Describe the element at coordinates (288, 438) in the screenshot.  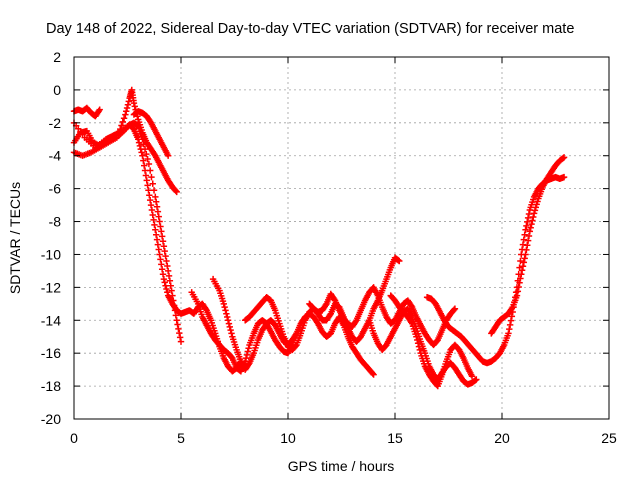
I see `x-tick-label: 10` at that location.